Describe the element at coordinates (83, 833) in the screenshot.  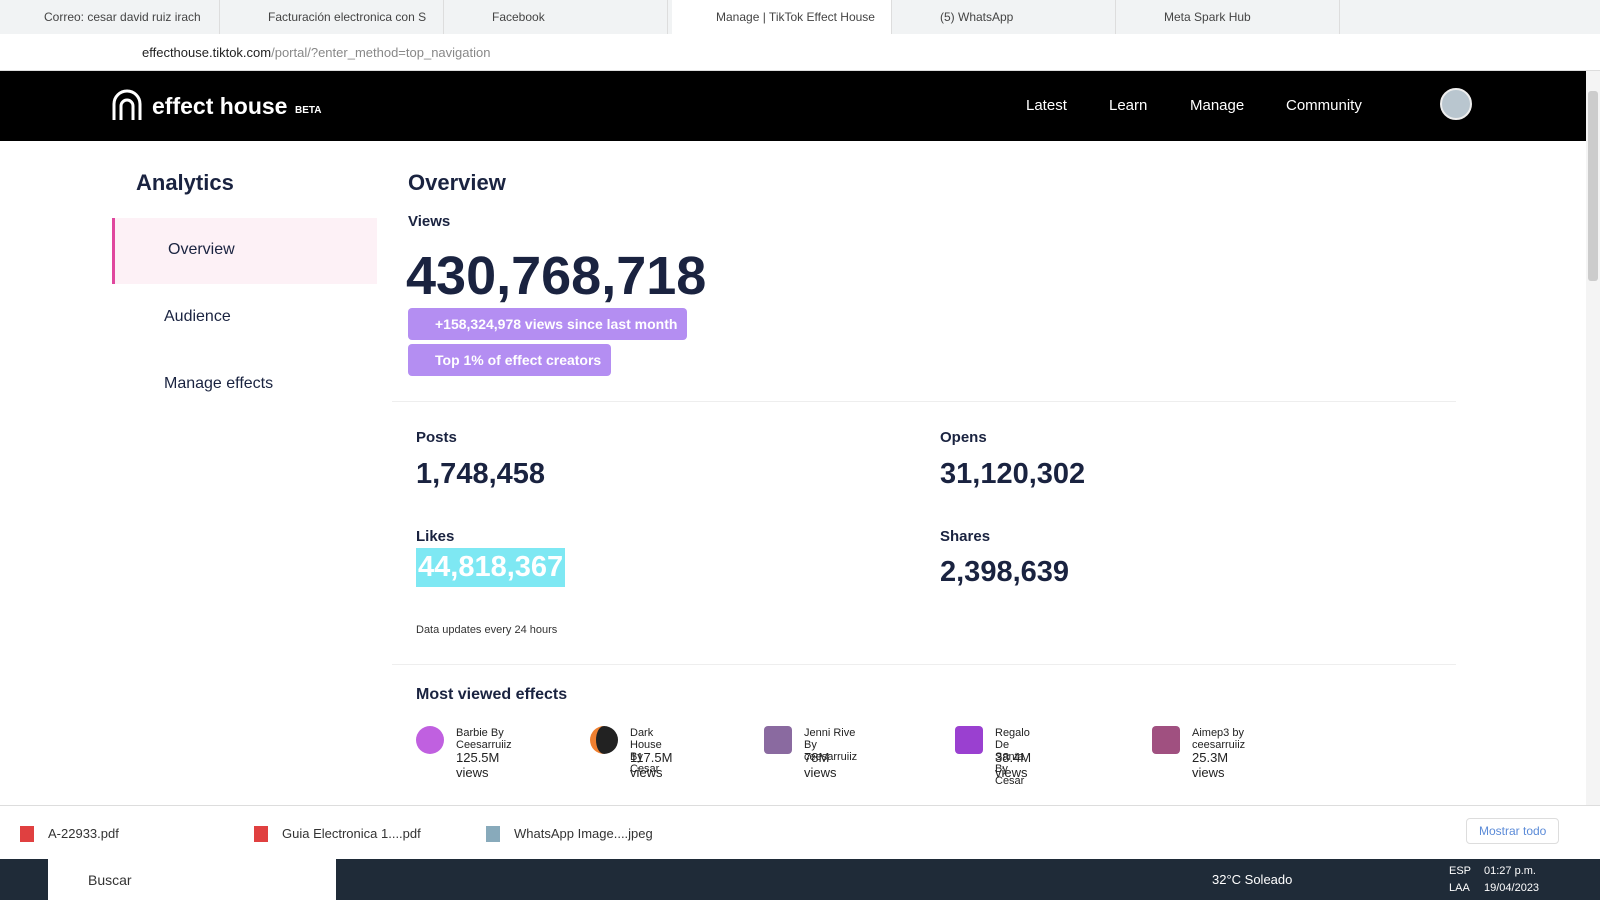
I see `file-name: A-22933.pdf` at that location.